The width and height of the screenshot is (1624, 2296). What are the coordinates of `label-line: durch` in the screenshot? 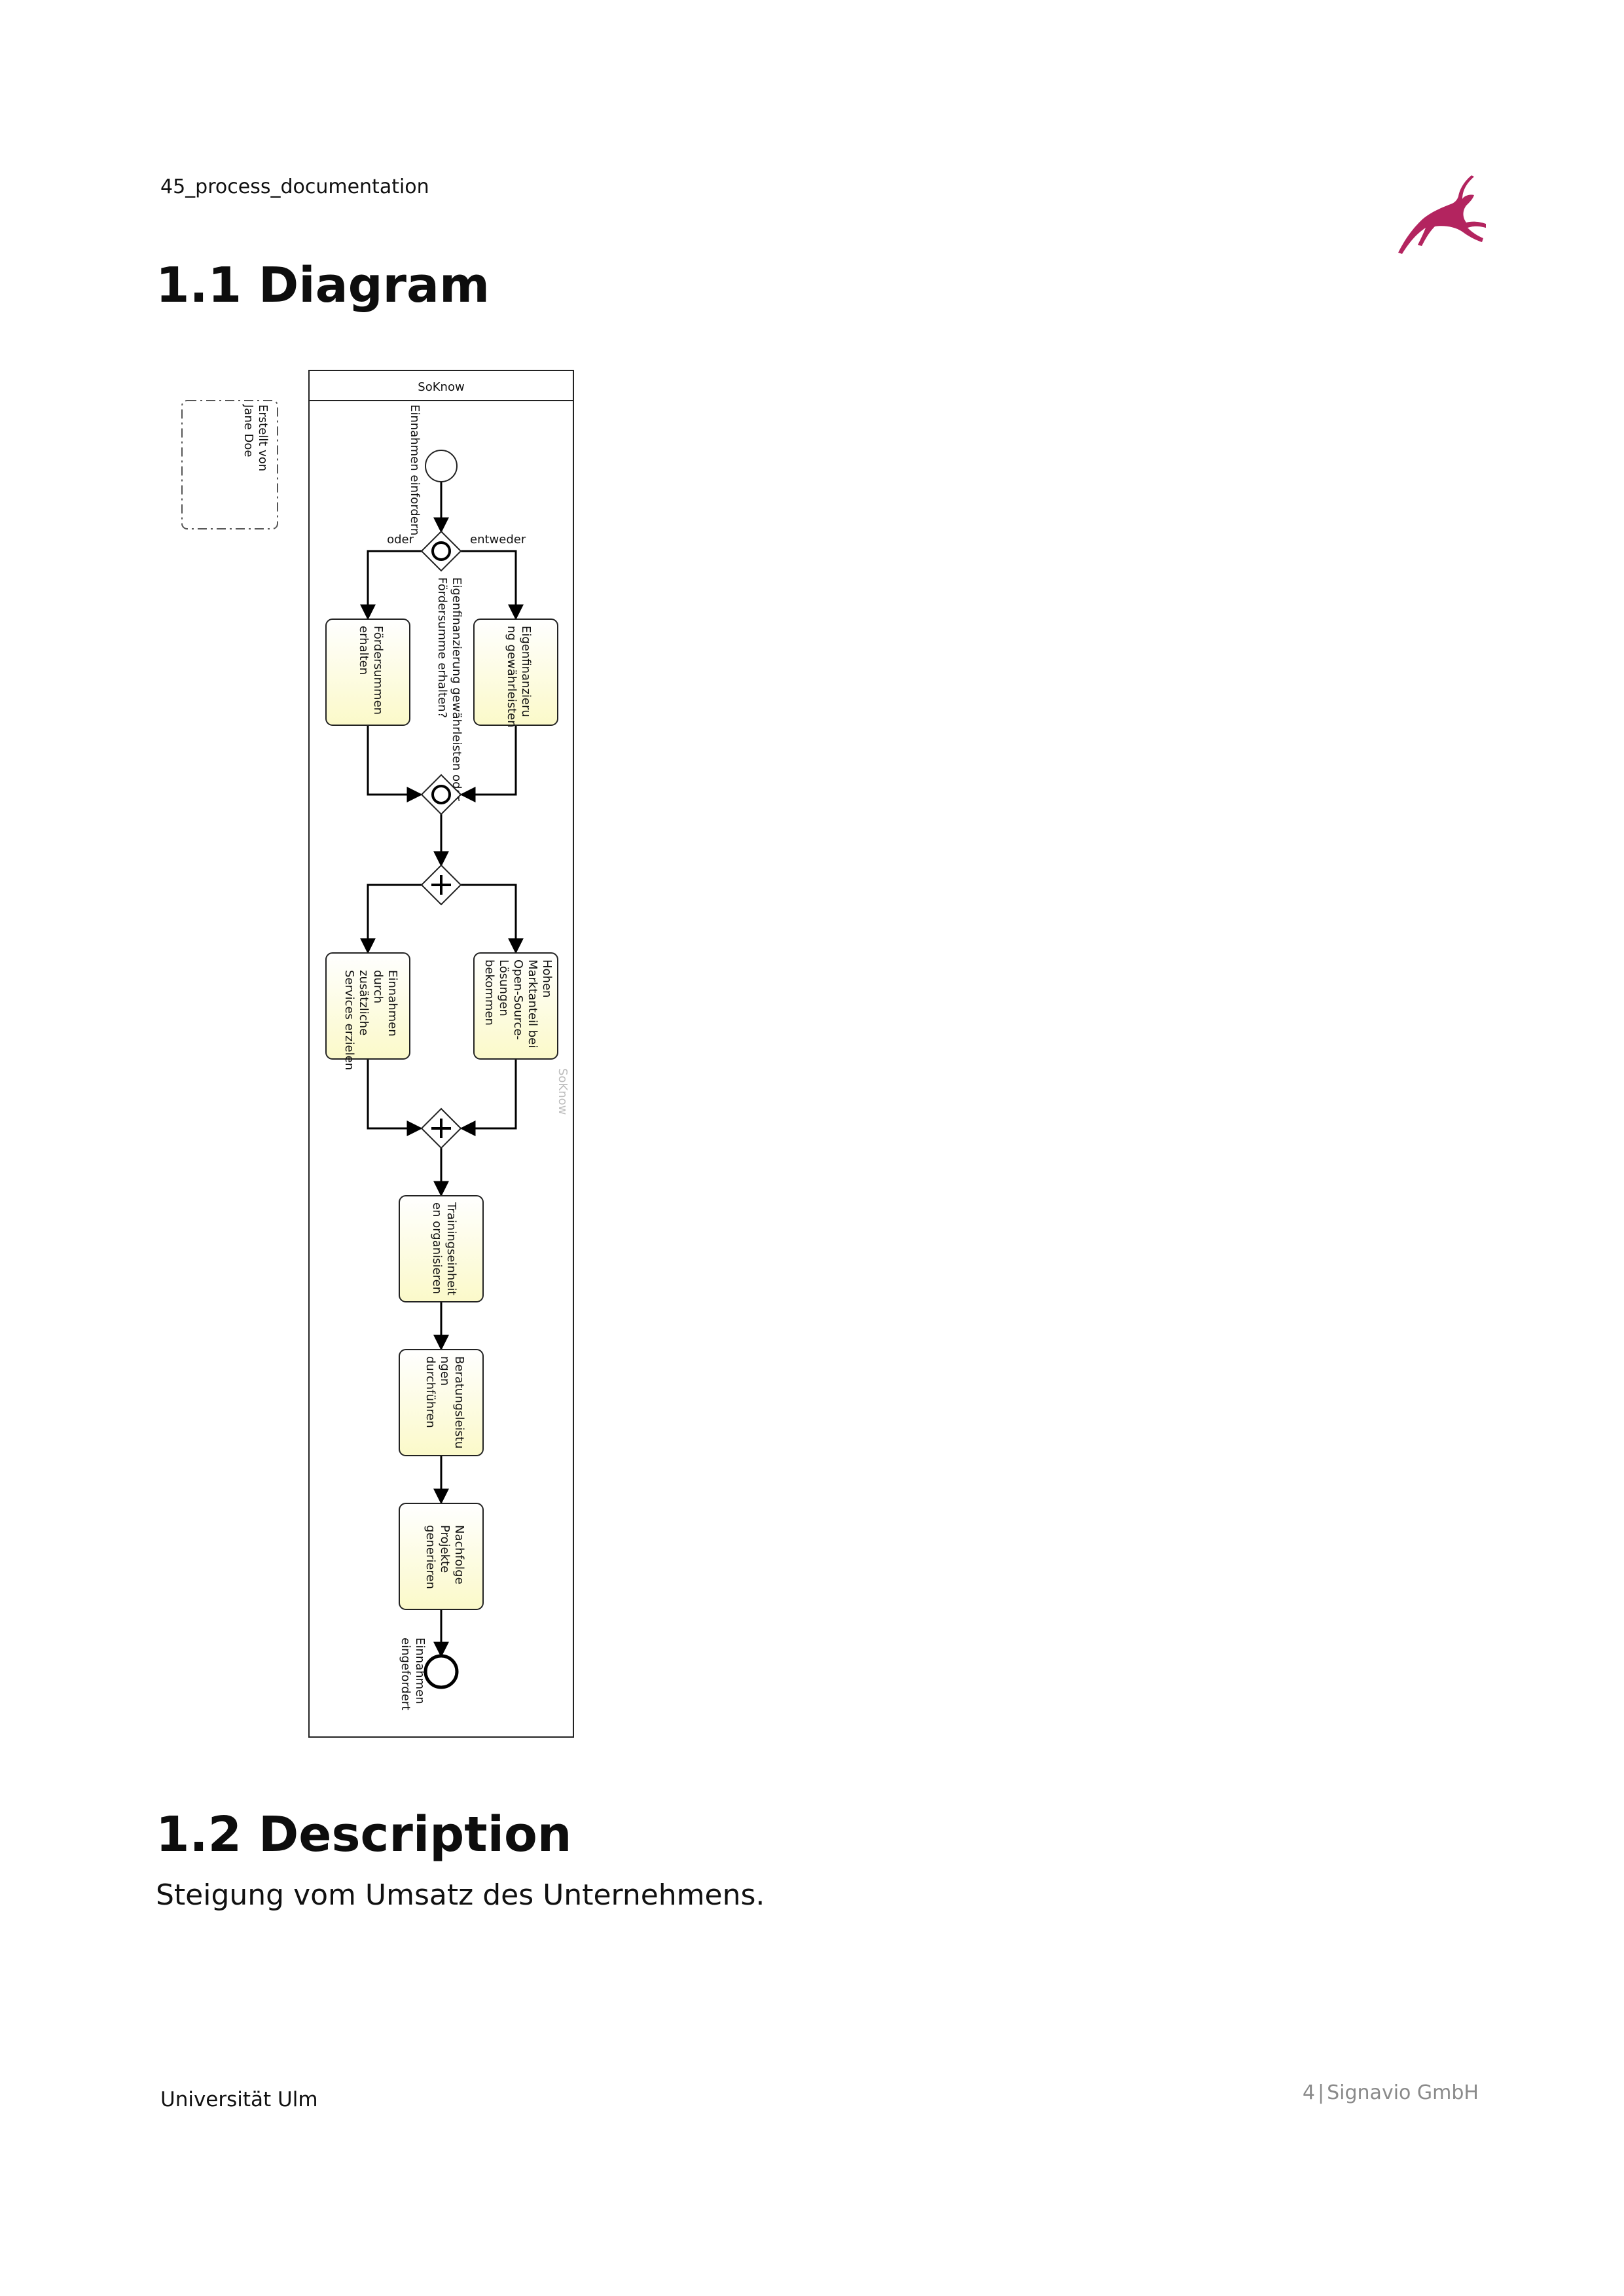 It's located at (378, 986).